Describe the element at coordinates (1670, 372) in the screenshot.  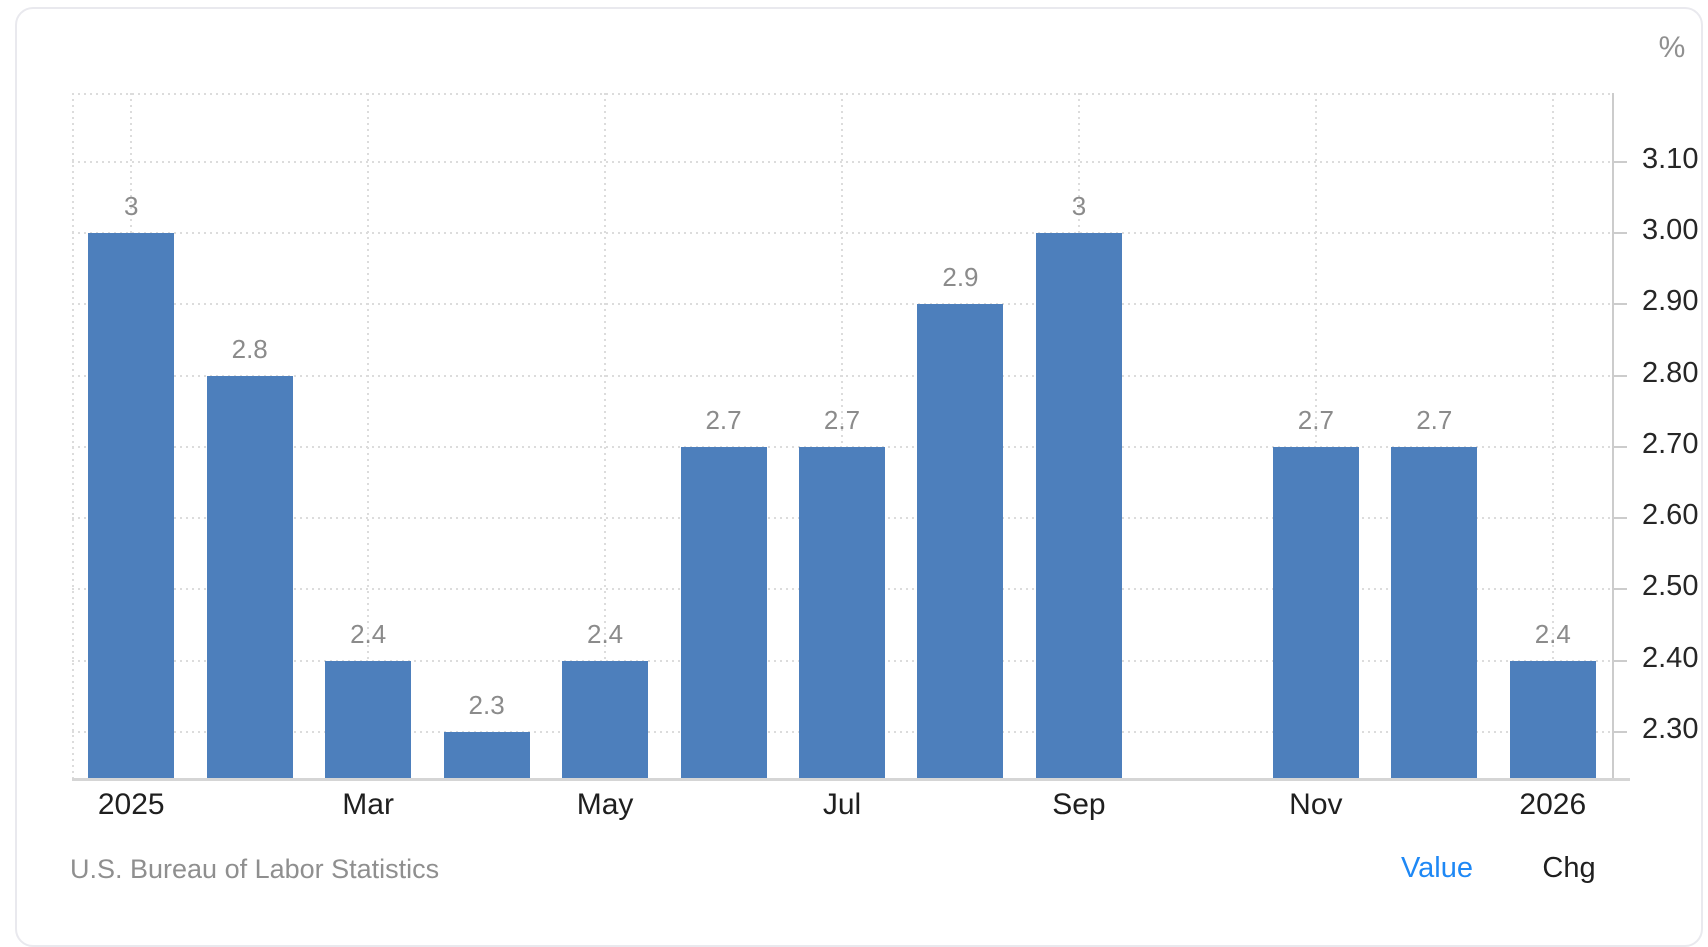
I see `y-axis-label: 2.80` at that location.